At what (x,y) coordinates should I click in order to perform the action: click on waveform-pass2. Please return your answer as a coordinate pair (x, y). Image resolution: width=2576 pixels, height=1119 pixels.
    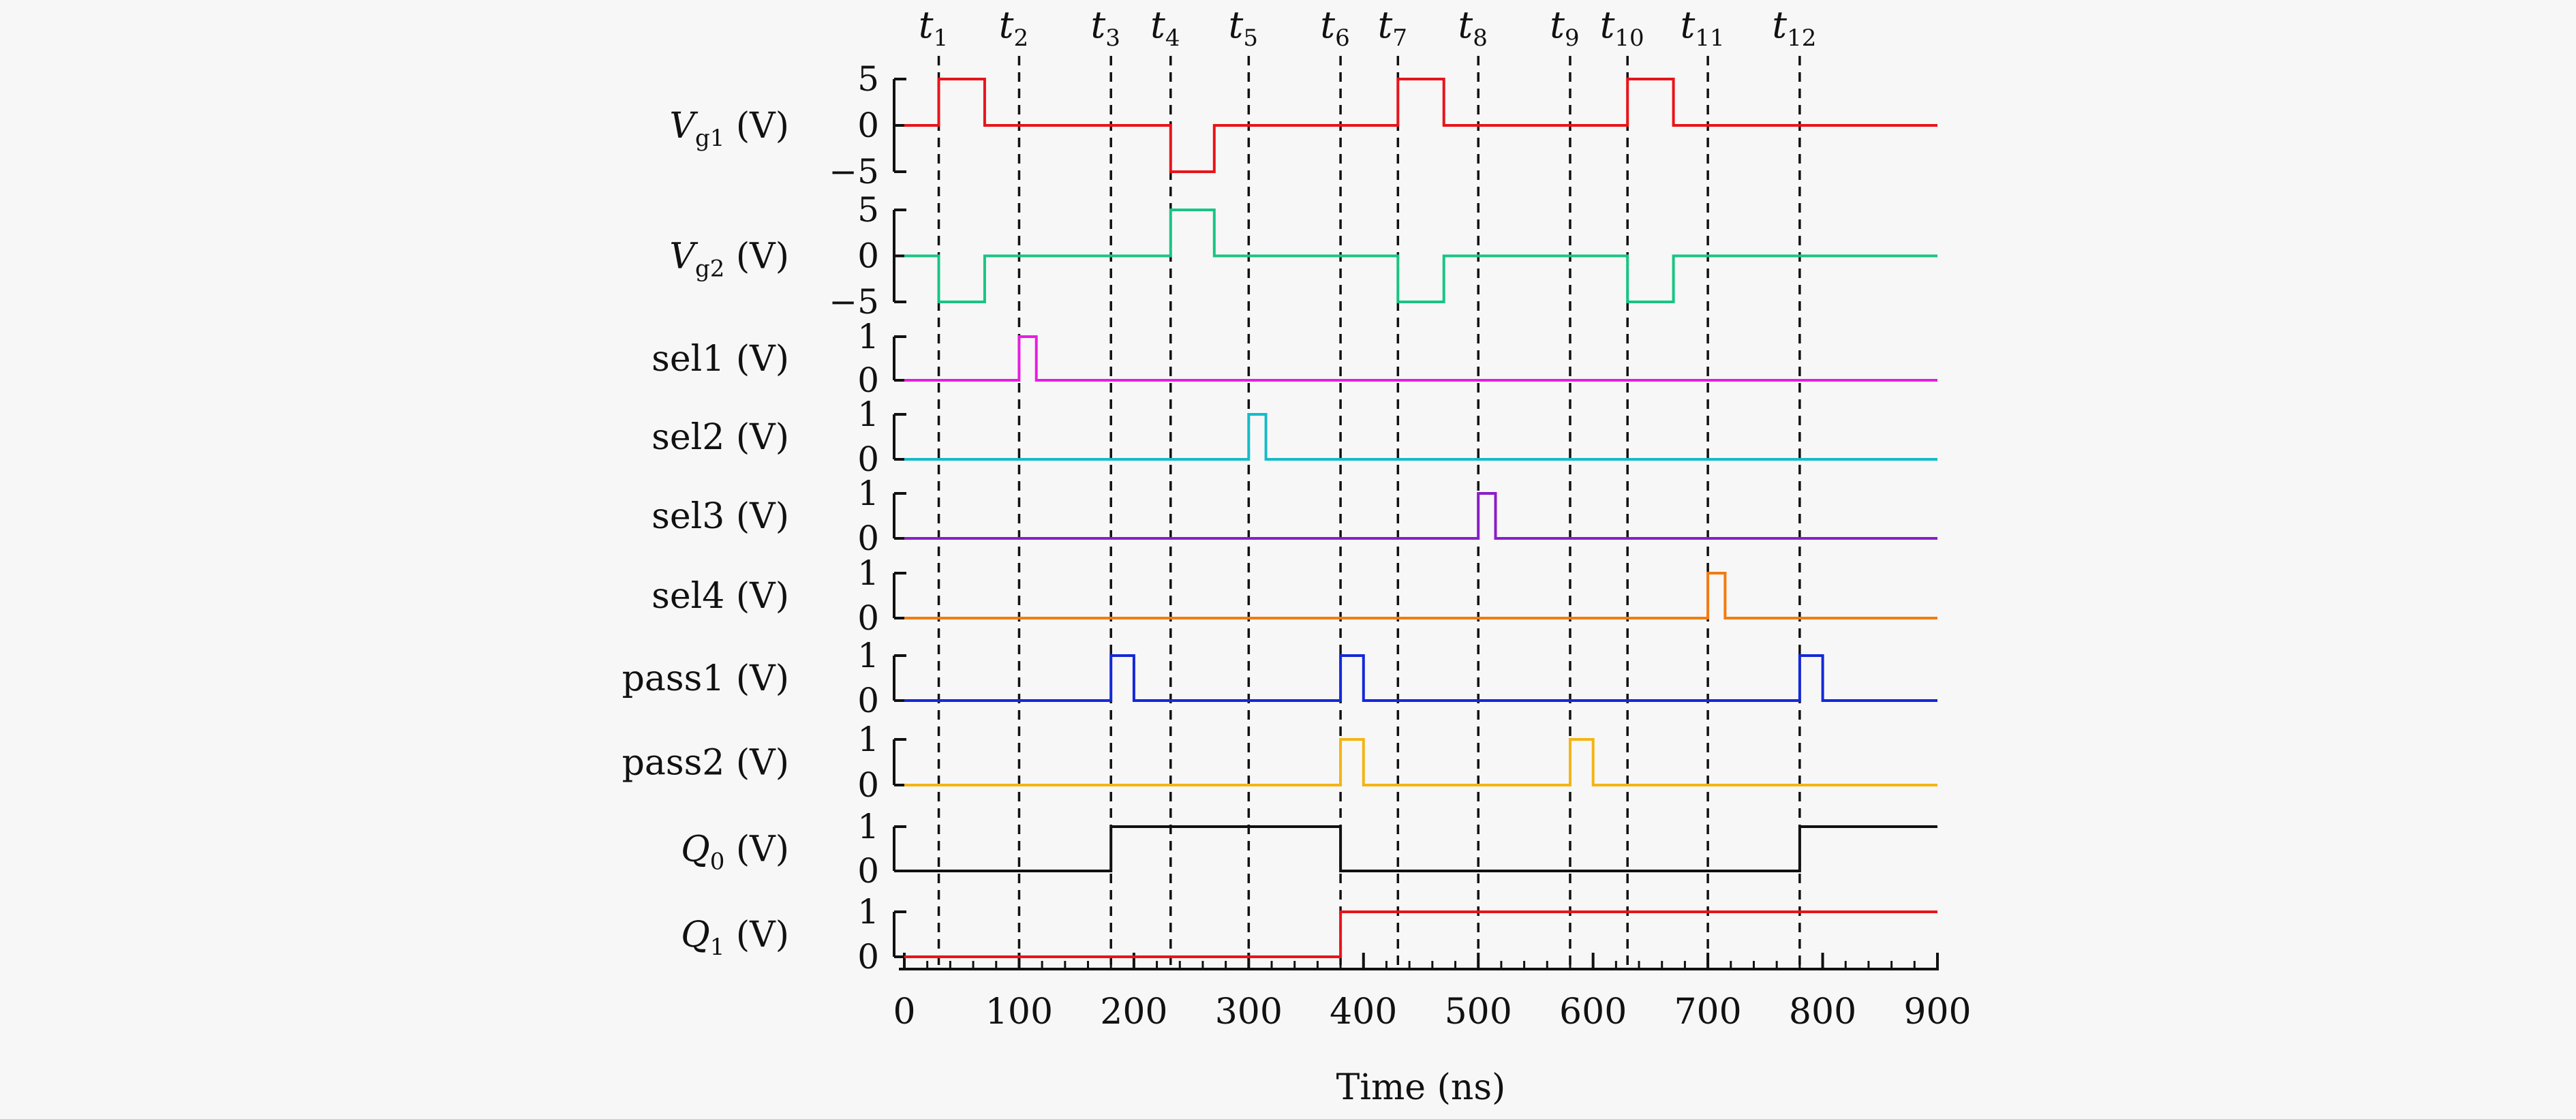
    Looking at the image, I should click on (1420, 762).